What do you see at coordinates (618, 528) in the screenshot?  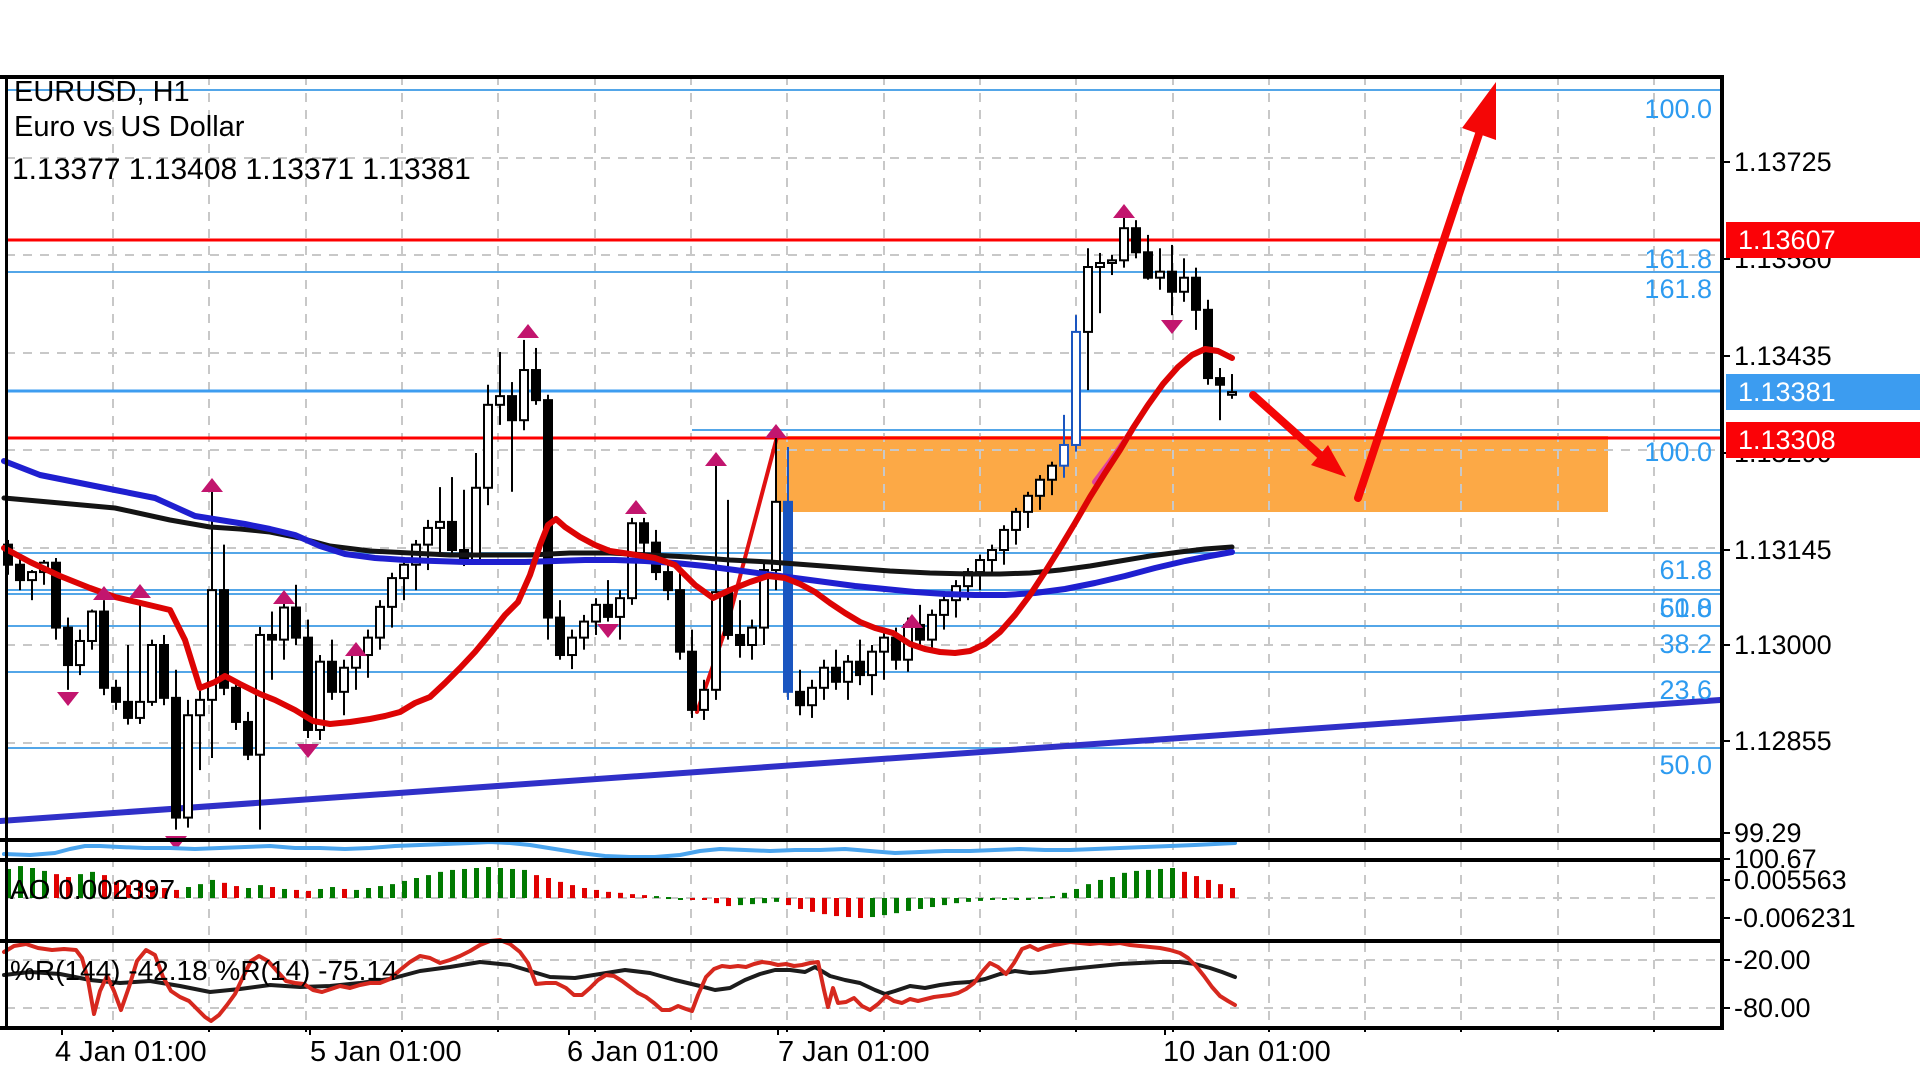 I see `ma-blue-line` at bounding box center [618, 528].